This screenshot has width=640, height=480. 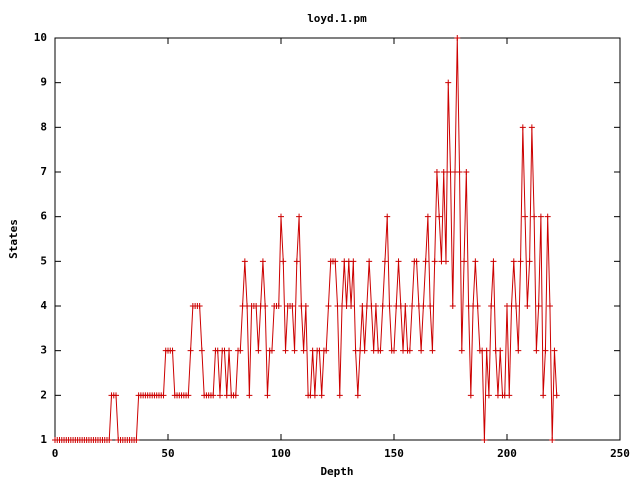 I want to click on y-tick-label: 10, so click(x=40, y=37).